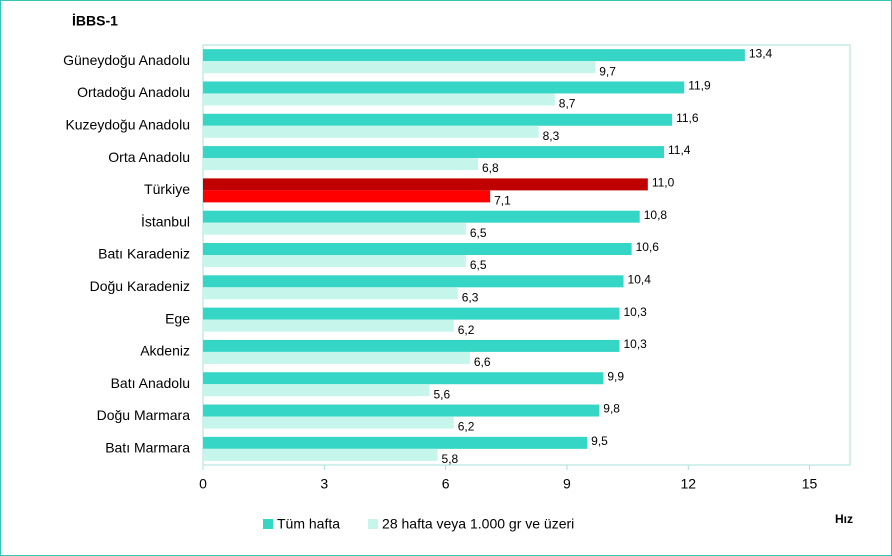 Image resolution: width=892 pixels, height=556 pixels. What do you see at coordinates (551, 136) in the screenshot?
I see `value-label: 8,3` at bounding box center [551, 136].